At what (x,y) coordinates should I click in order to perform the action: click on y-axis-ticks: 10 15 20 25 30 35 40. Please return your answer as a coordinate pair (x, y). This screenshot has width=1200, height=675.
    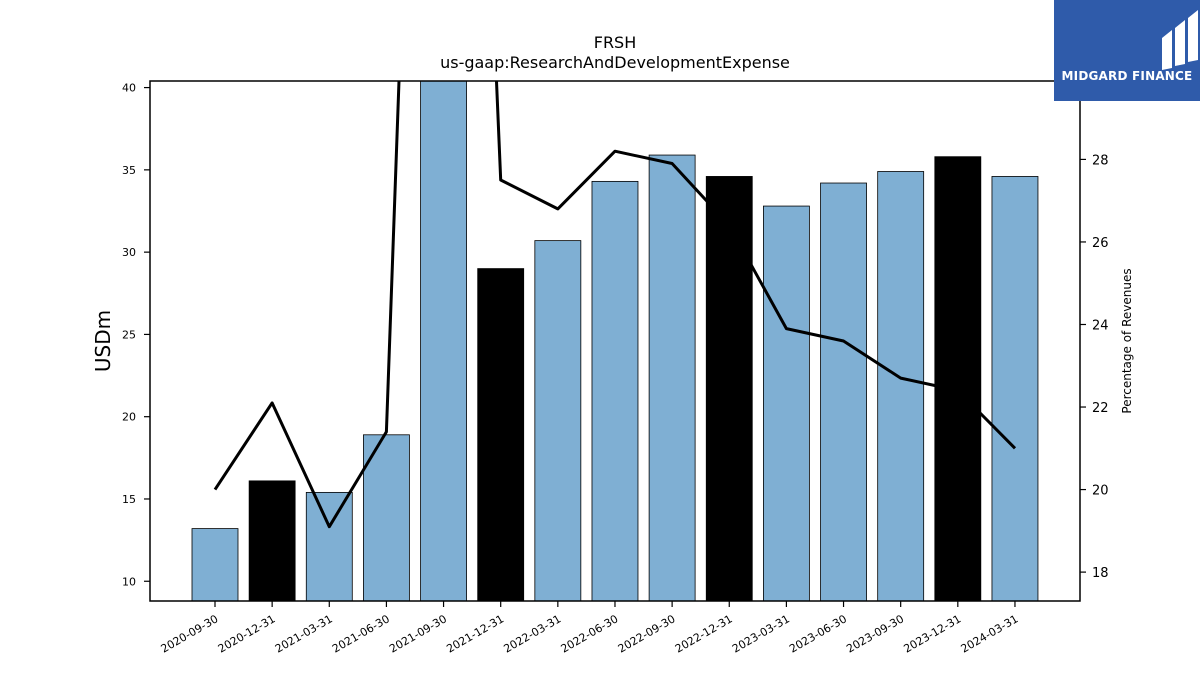
    Looking at the image, I should click on (136, 335).